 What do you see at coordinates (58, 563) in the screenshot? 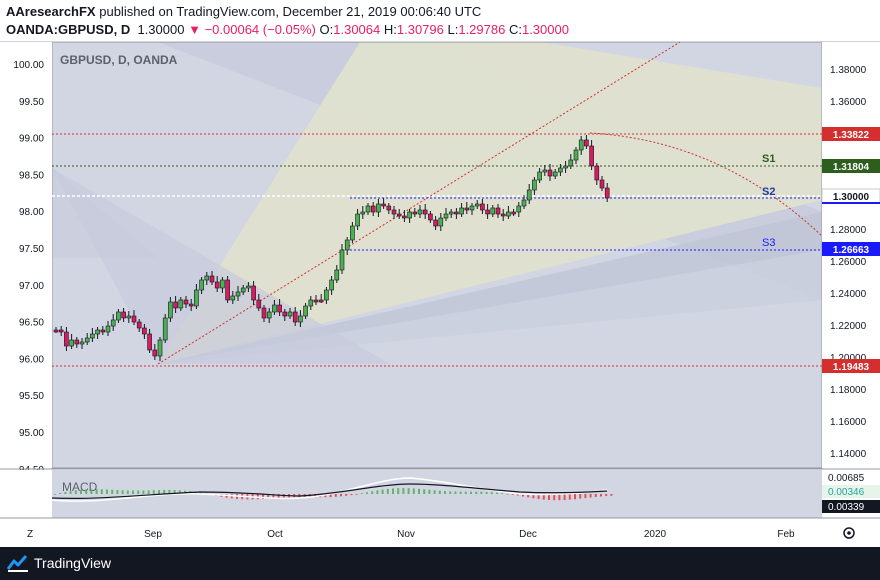
I see `tradingview-logo: TradingView` at bounding box center [58, 563].